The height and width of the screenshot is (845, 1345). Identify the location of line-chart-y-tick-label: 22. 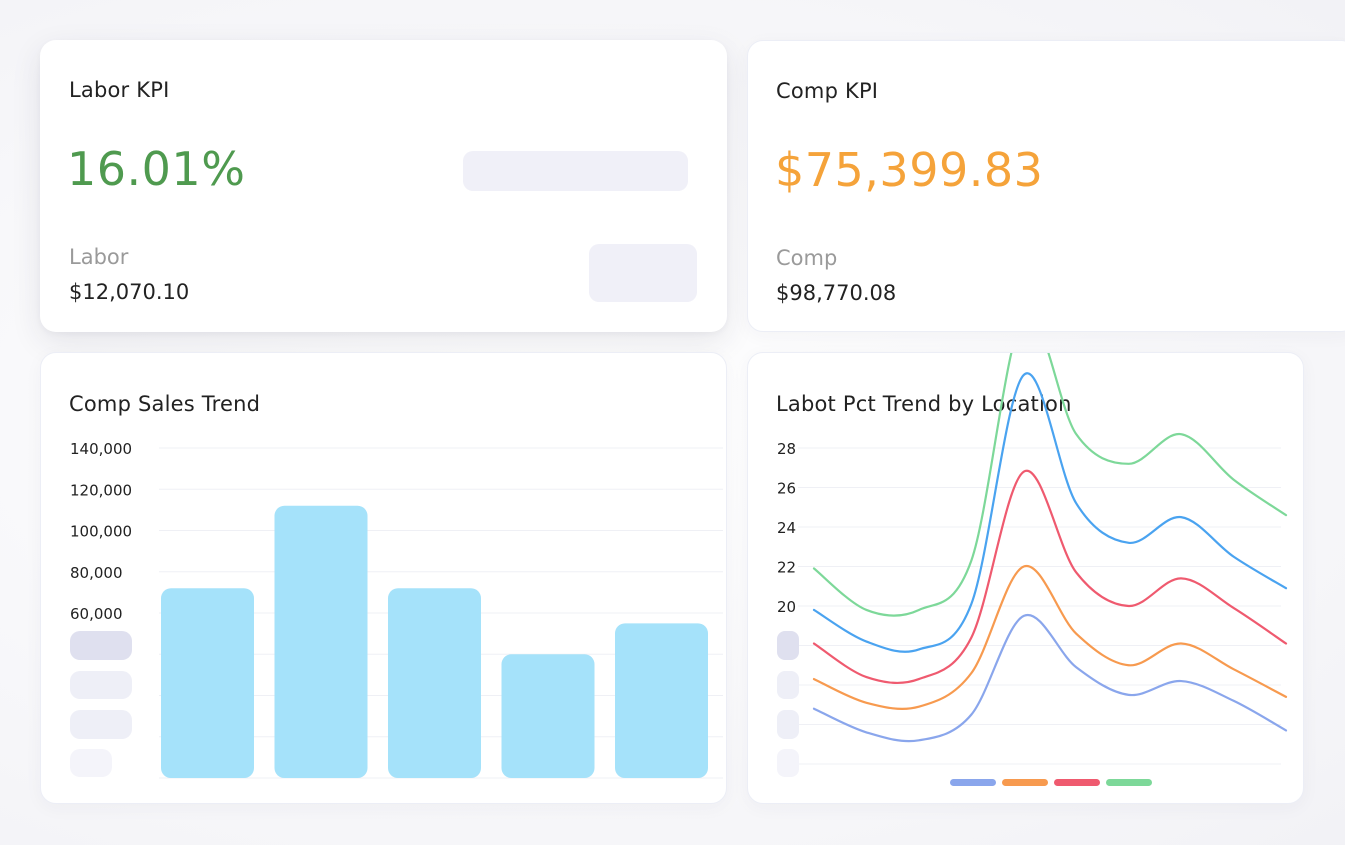
(786, 568).